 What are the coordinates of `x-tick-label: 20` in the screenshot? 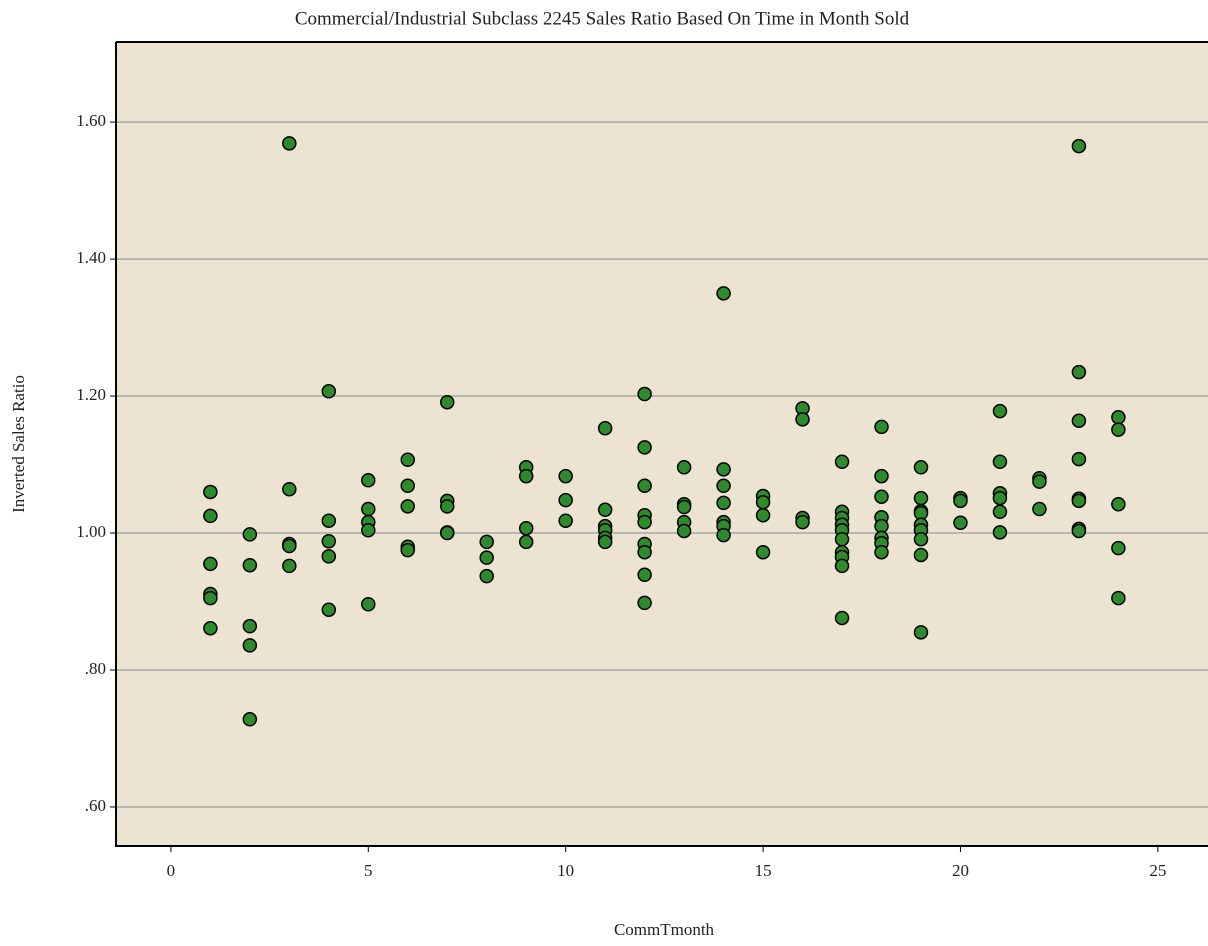 It's located at (960, 870).